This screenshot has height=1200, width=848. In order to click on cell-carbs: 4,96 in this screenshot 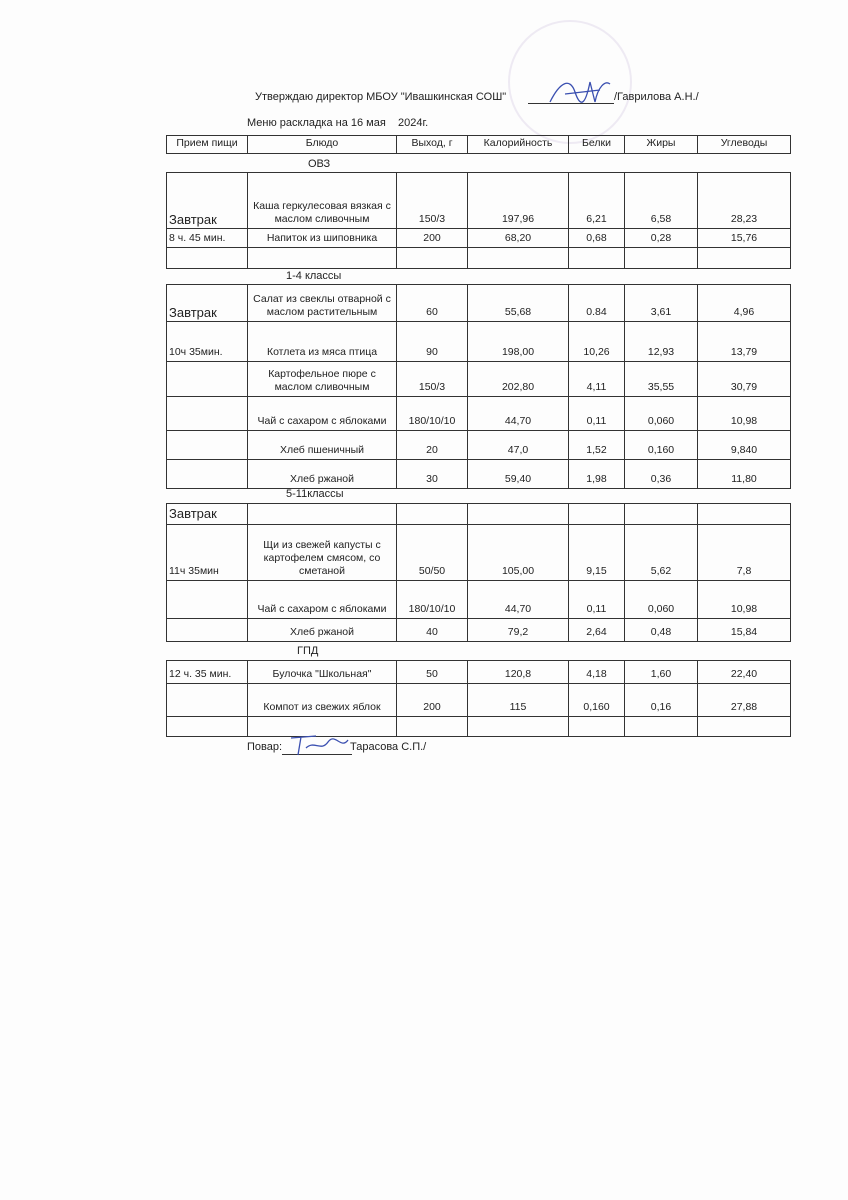, I will do `click(744, 303)`.